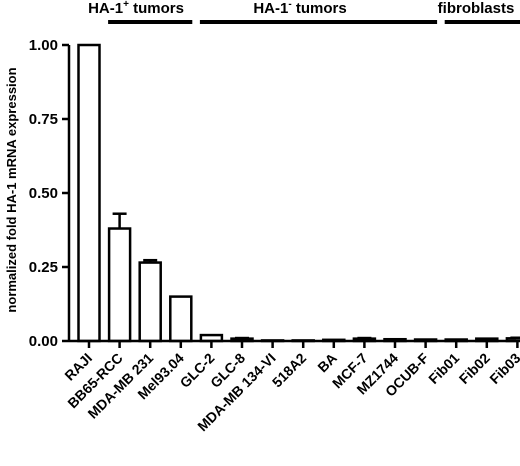 The height and width of the screenshot is (466, 520). Describe the element at coordinates (126, 5) in the screenshot. I see `group-label-sup: +` at that location.